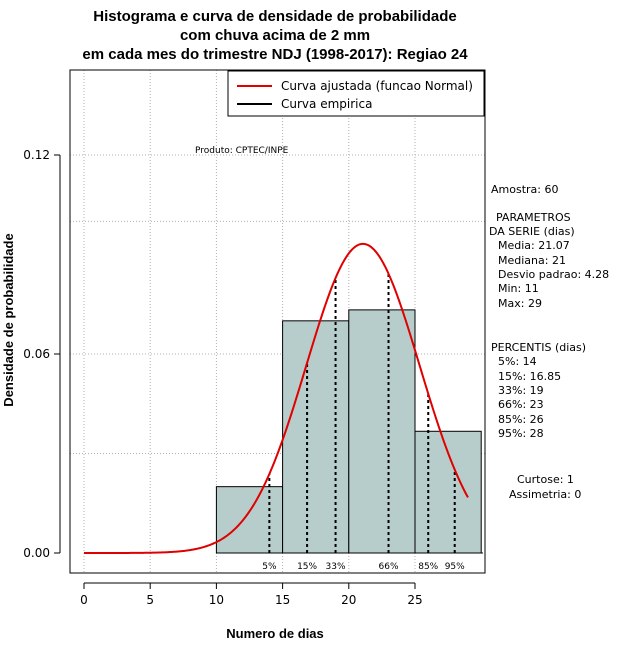 This screenshot has width=640, height=660. What do you see at coordinates (336, 567) in the screenshot?
I see `percentile-label-33: 33%` at bounding box center [336, 567].